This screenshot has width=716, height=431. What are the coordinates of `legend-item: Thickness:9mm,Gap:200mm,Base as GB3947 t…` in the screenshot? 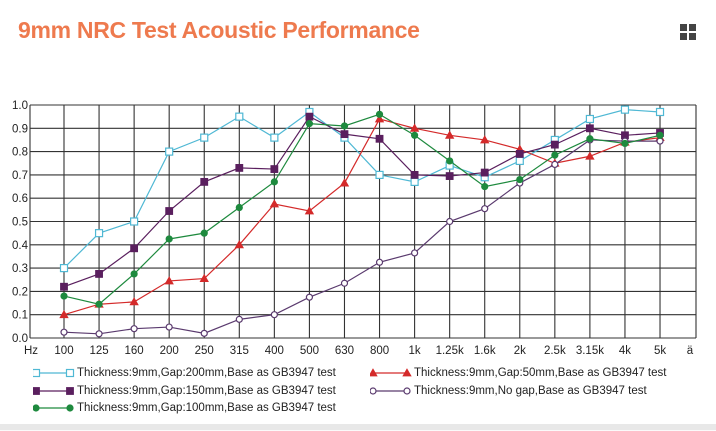 It's located at (184, 373).